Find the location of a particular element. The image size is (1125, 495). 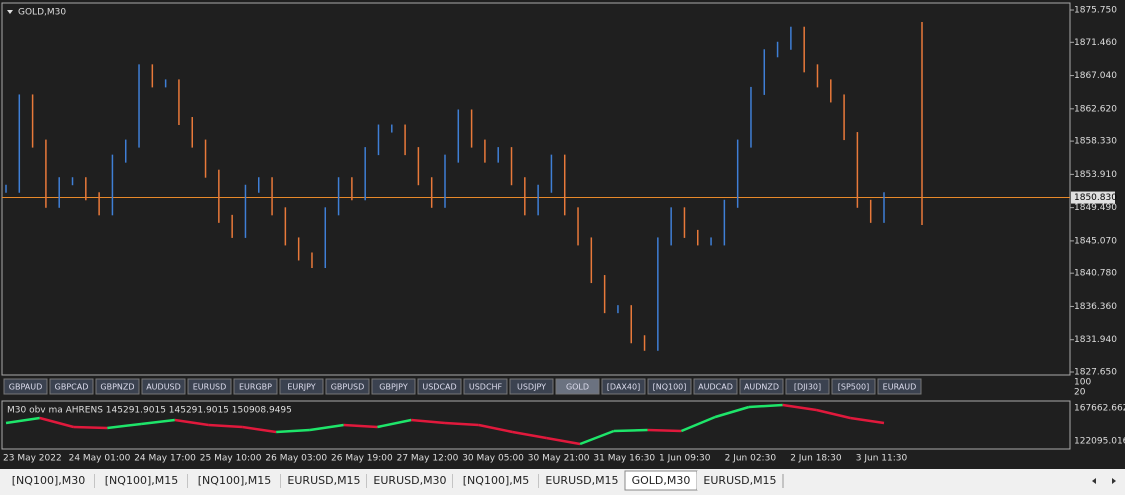

y-tick-label: 1853.910 is located at coordinates (1095, 175).